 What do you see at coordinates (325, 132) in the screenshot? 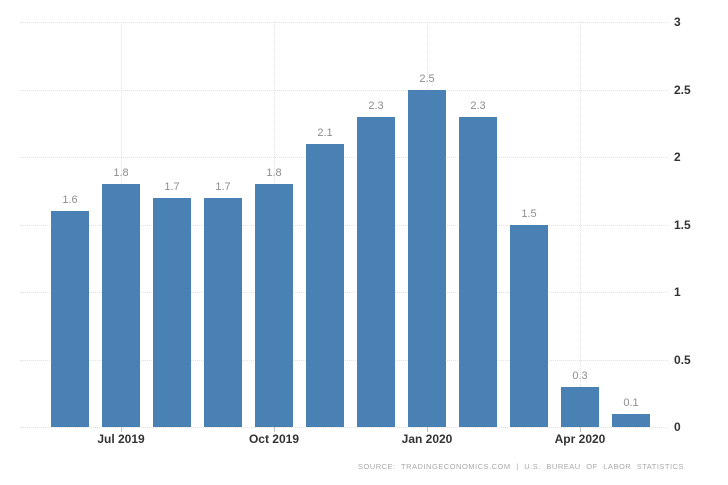
I see `bar-value-label: 2.1` at bounding box center [325, 132].